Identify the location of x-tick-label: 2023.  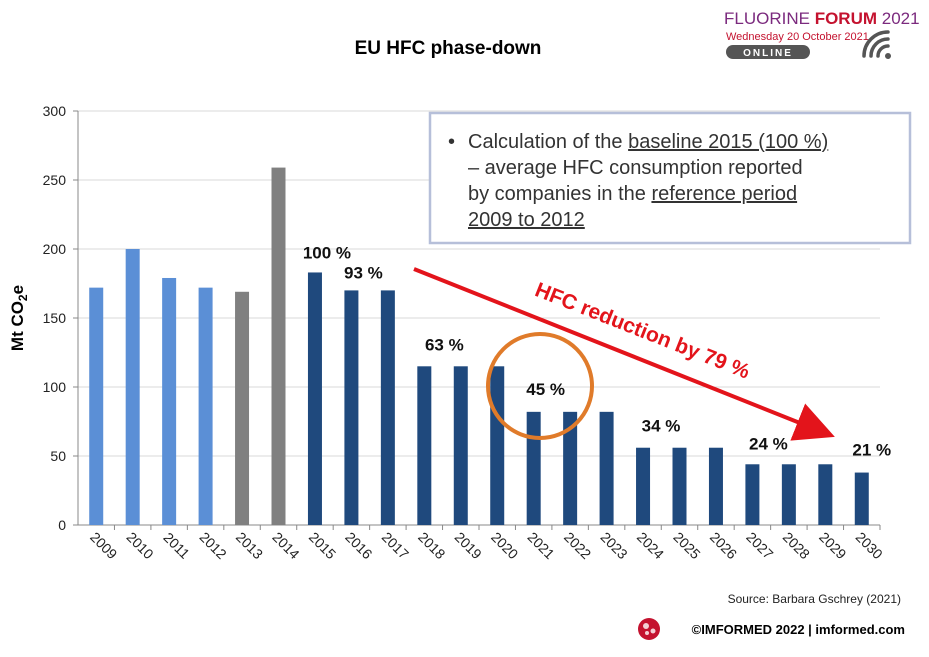
(613, 545).